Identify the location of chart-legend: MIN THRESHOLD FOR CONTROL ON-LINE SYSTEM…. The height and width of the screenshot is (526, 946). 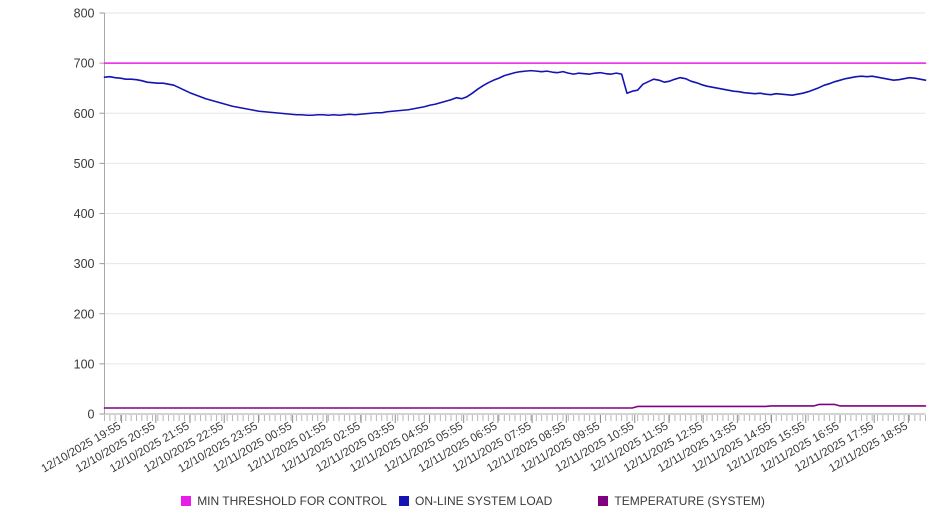
(473, 501).